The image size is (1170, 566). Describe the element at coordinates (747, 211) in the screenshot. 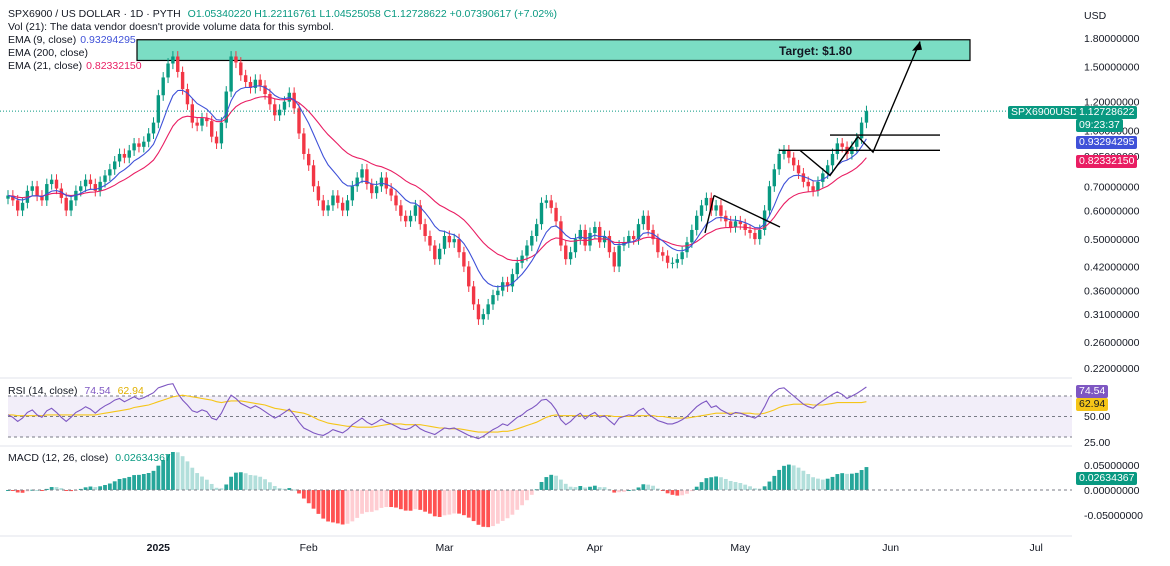

I see `wedge-line` at that location.